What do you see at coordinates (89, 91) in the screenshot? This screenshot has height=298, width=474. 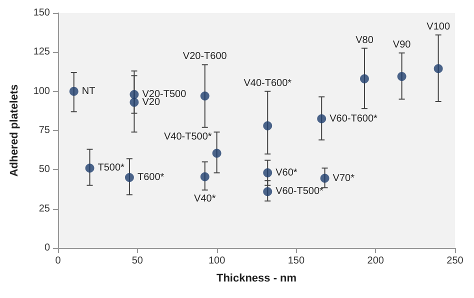 I see `annotation: NT` at bounding box center [89, 91].